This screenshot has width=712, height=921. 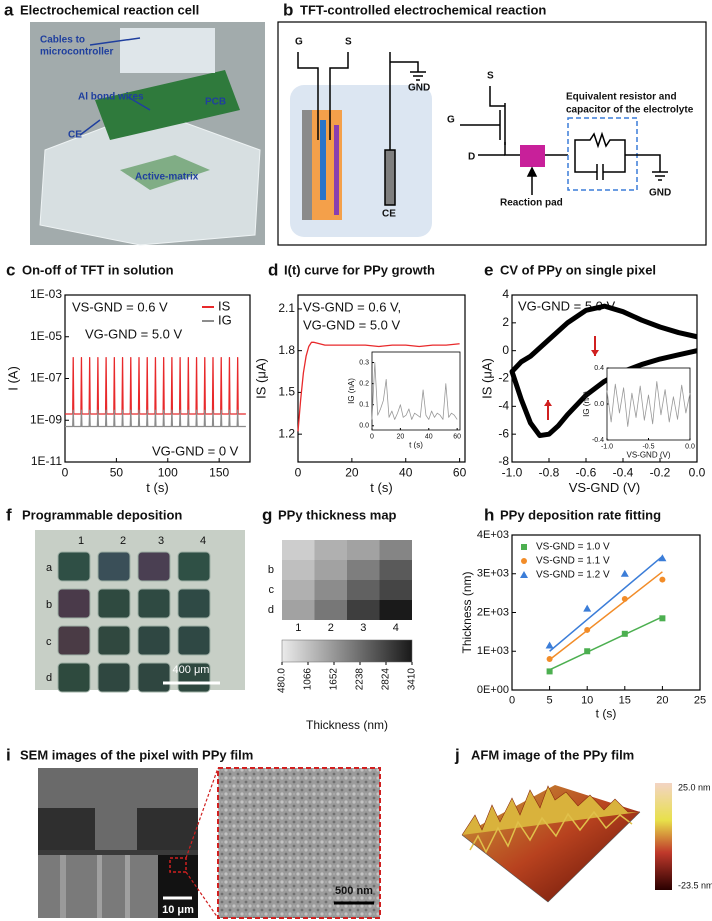 I want to click on y-tick-label: 4E+03, so click(x=493, y=535).